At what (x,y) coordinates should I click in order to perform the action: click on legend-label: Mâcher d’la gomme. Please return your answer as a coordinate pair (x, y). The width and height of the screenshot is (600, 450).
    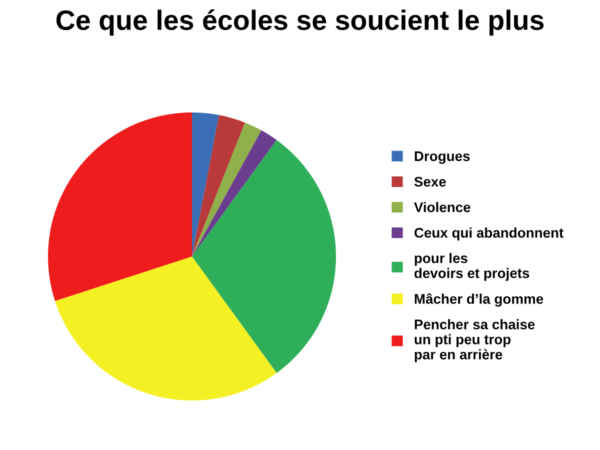
    Looking at the image, I should click on (479, 300).